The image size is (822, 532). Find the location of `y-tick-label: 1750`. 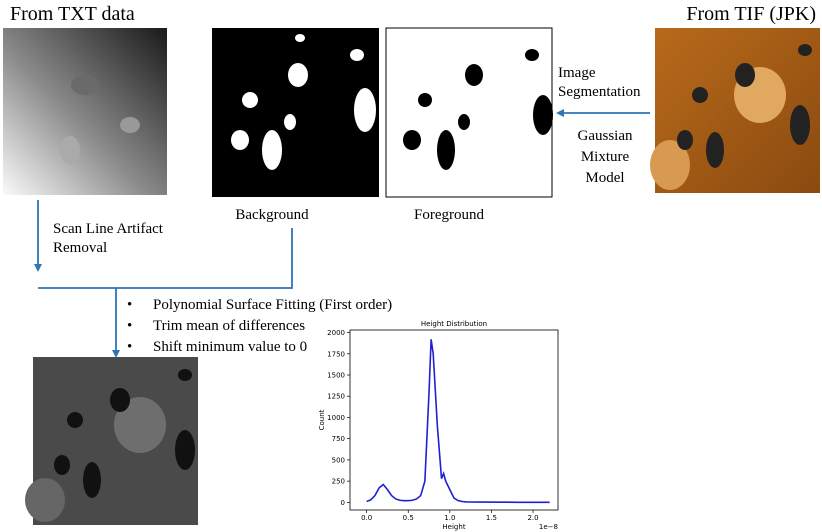

y-tick-label: 1750 is located at coordinates (336, 354).